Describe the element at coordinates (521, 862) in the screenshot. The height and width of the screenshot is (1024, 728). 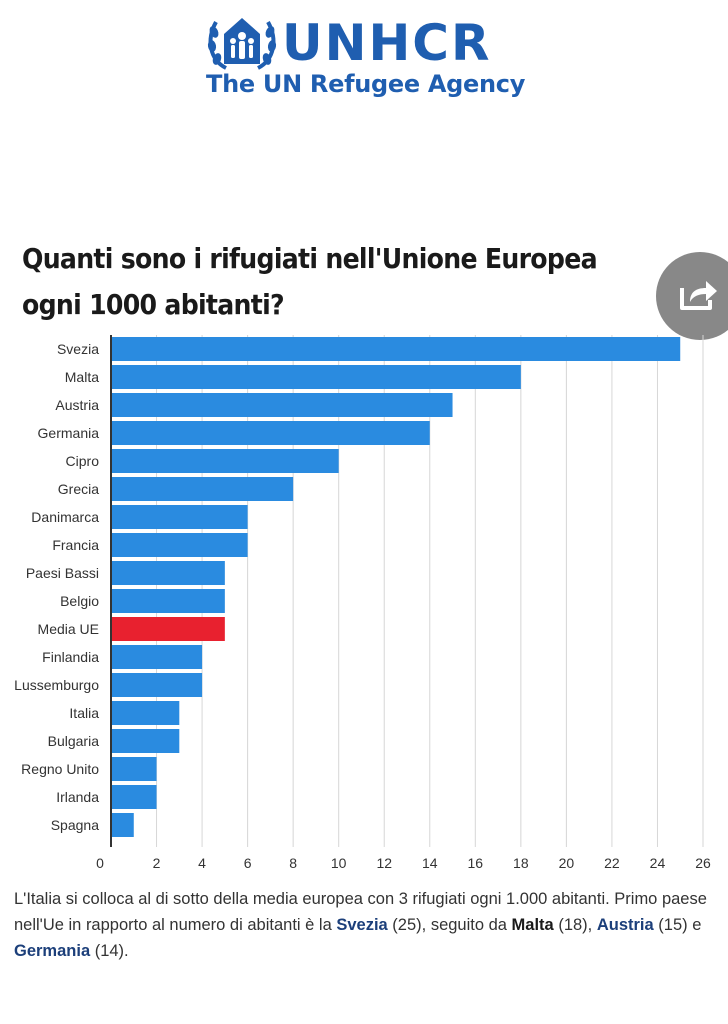
I see `x-tick-label: 18` at that location.